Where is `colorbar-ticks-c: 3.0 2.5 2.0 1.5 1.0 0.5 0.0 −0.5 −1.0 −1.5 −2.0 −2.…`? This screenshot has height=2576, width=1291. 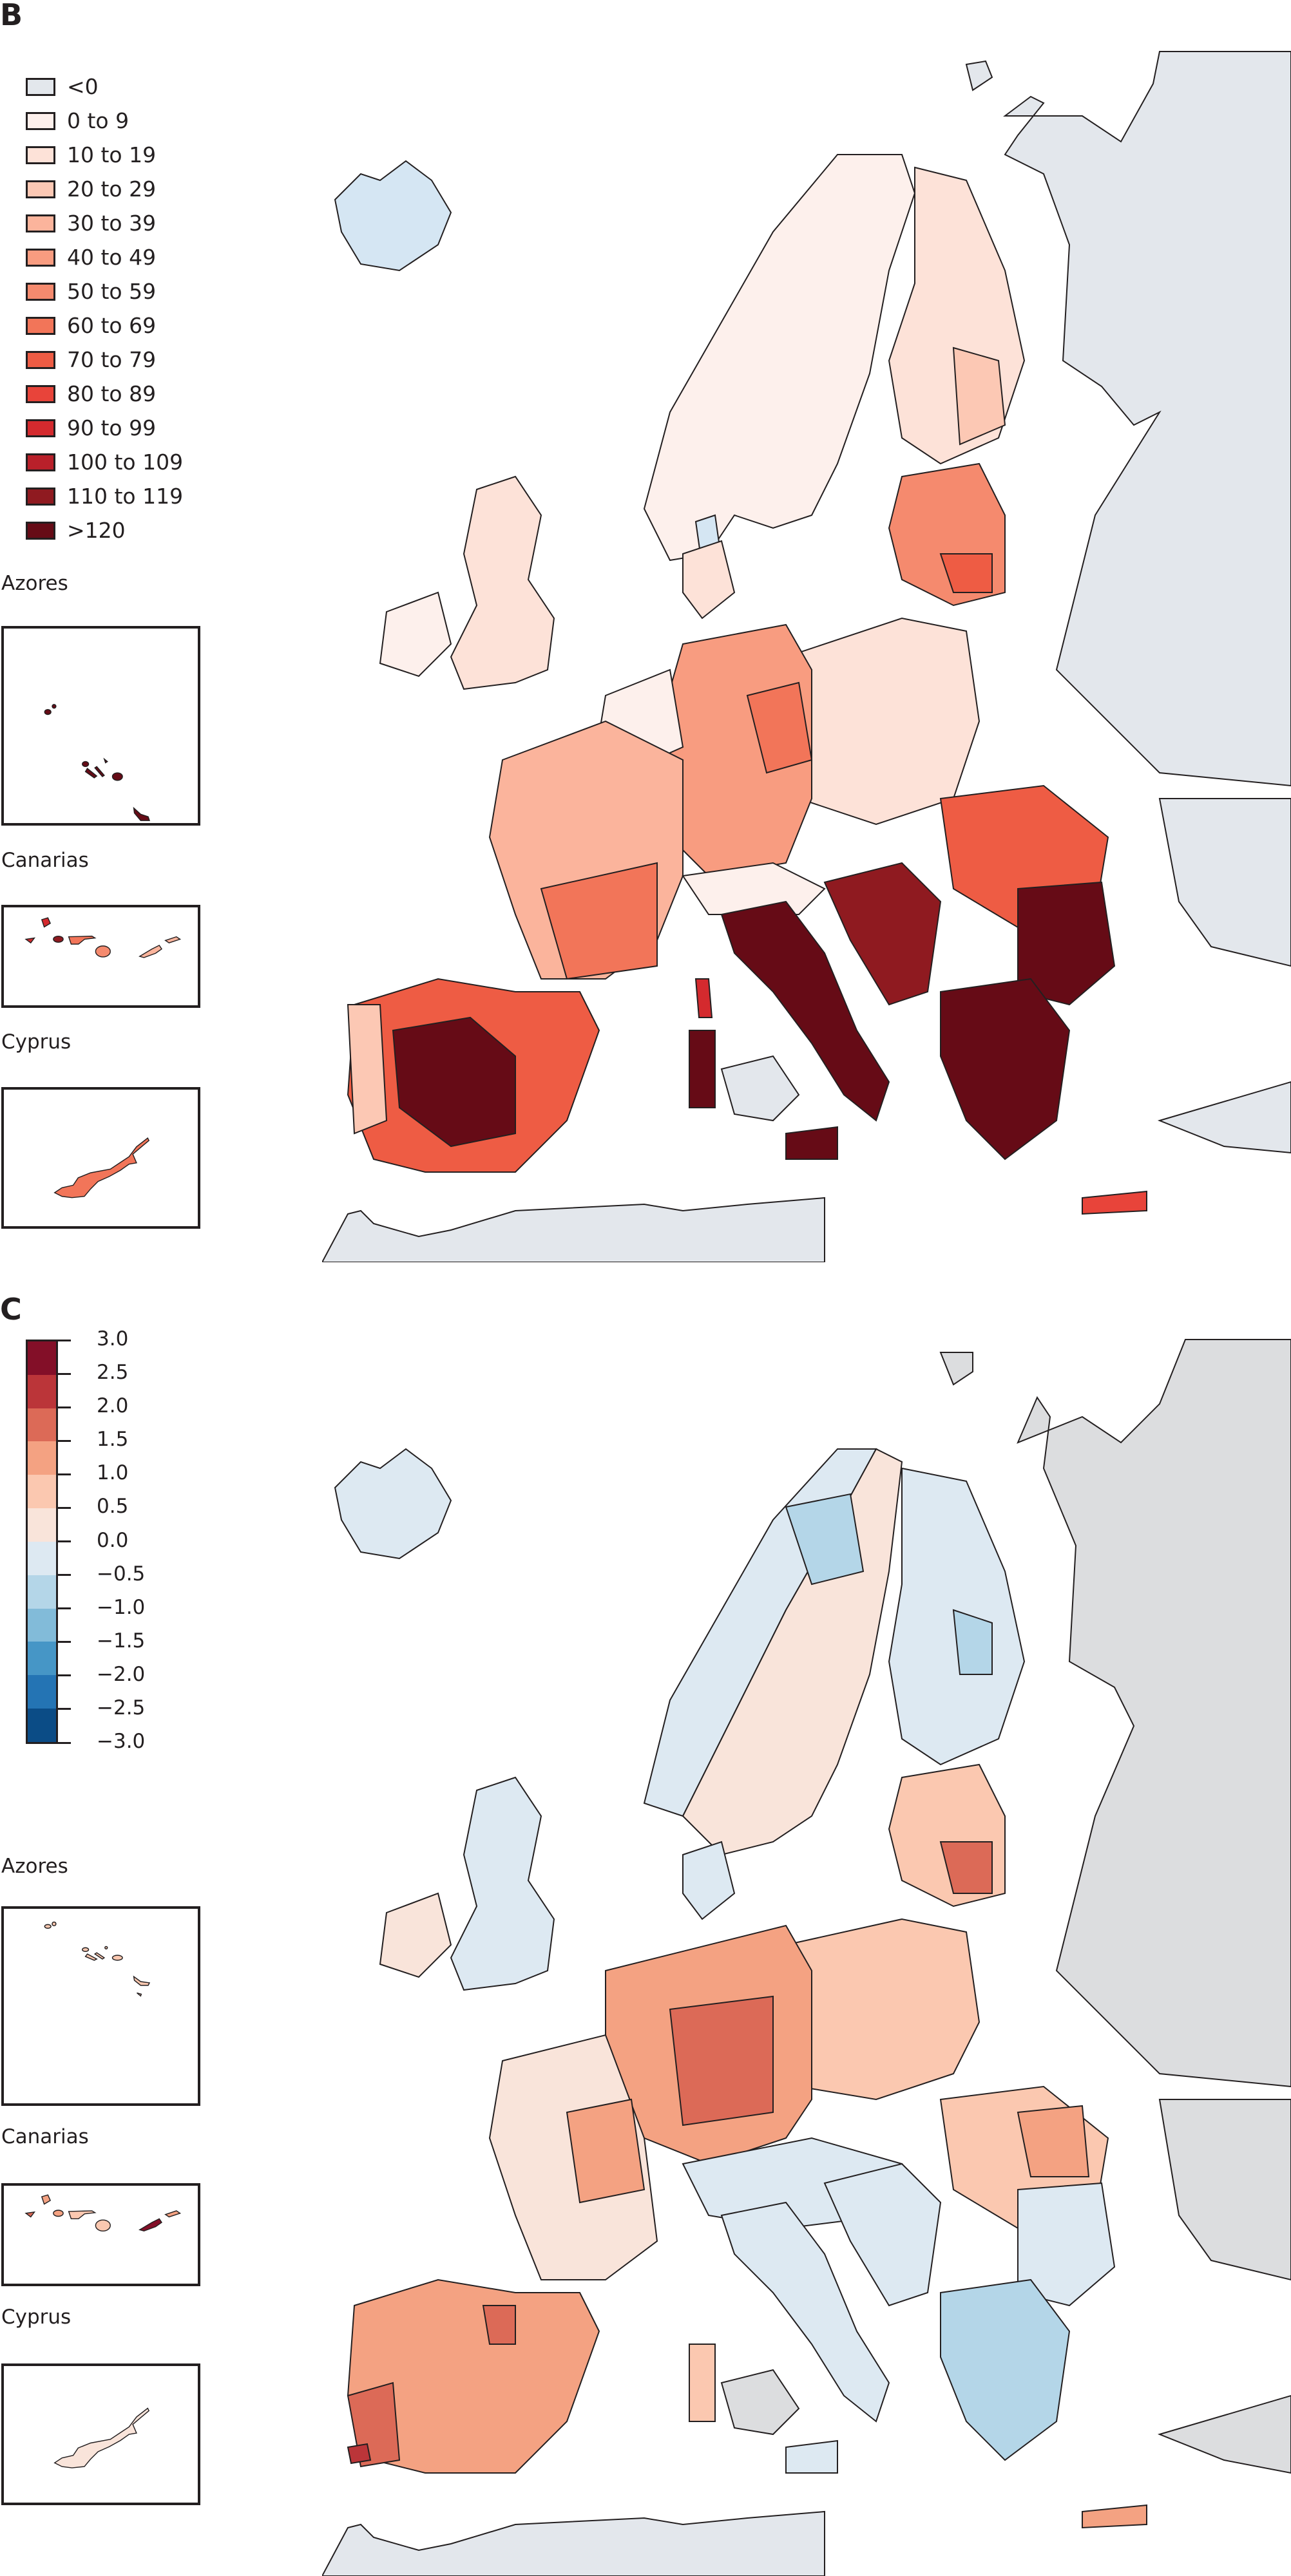
colorbar-ticks-c: 3.0 2.5 2.0 1.5 1.0 0.5 0.0 −0.5 −1.0 −1.5 −2.0 −2.… is located at coordinates (101, 1540).